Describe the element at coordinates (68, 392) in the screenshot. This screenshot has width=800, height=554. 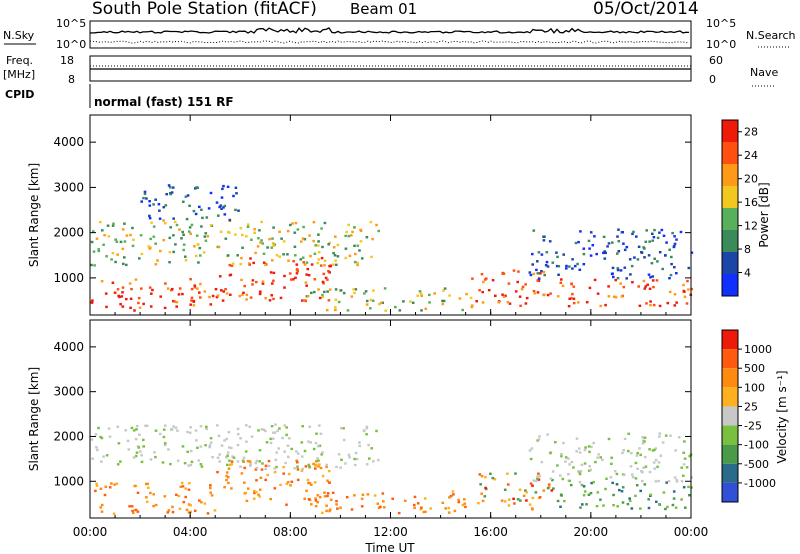
I see `y-tick-label: 3000` at that location.